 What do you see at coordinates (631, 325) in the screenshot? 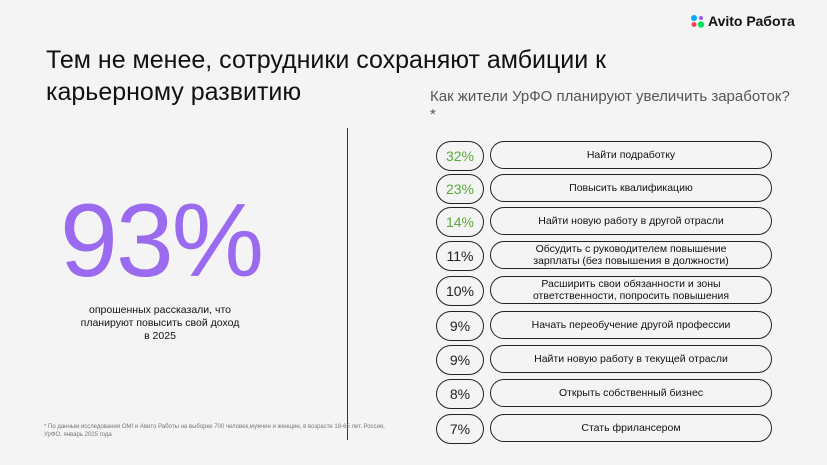
I see `option-pill: Начать переобучение другой профессии` at bounding box center [631, 325].